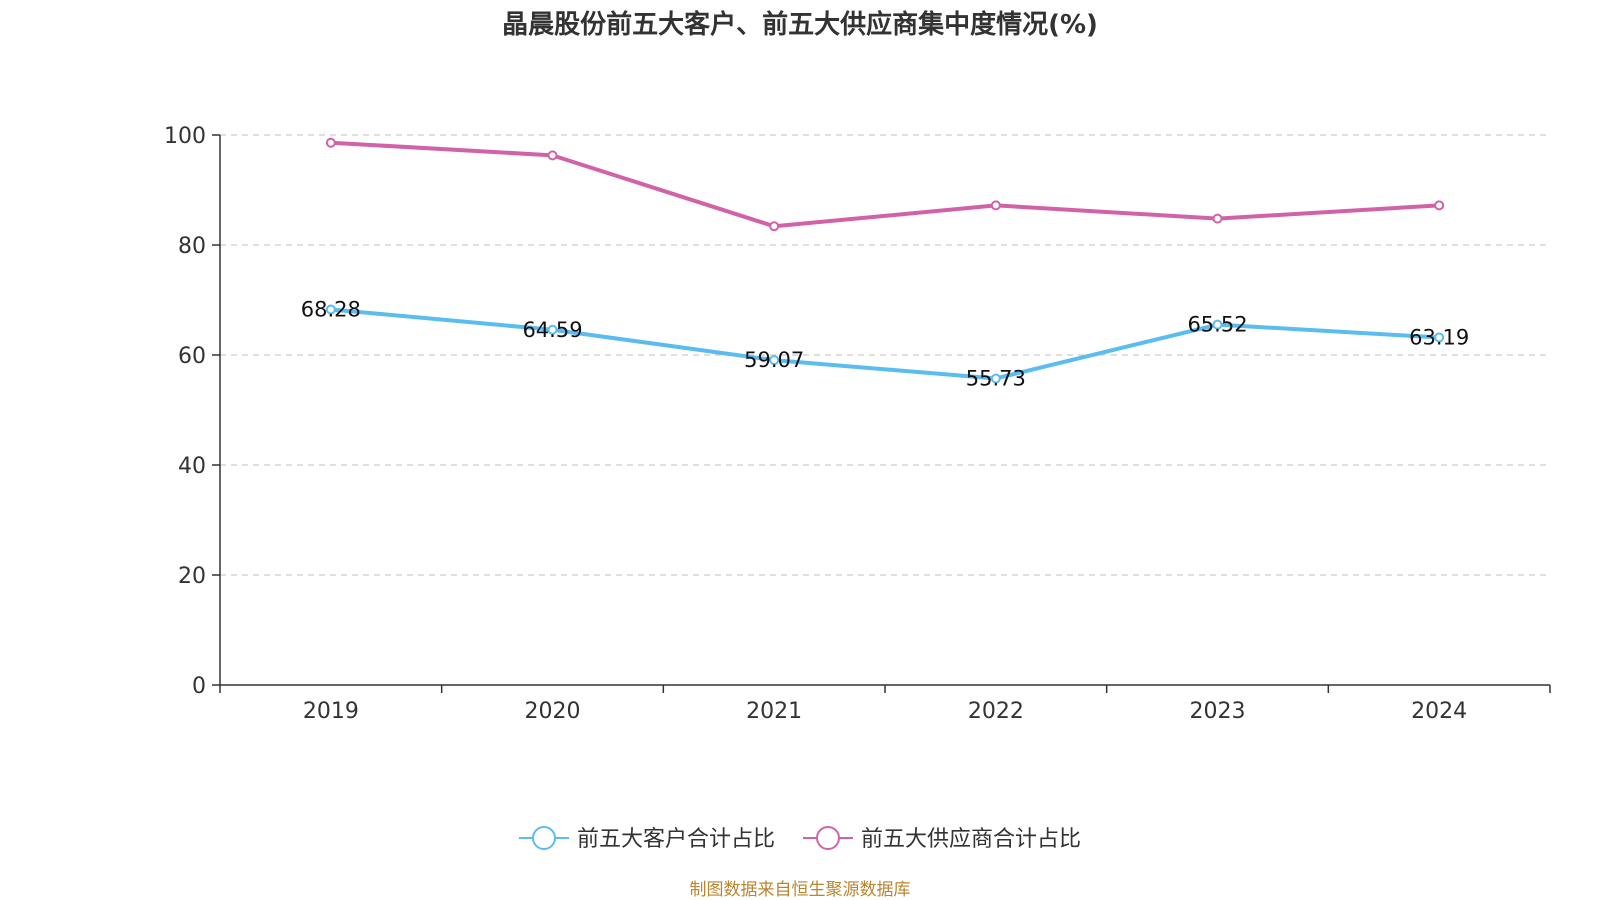  I want to click on data-label: 65.52, so click(1217, 325).